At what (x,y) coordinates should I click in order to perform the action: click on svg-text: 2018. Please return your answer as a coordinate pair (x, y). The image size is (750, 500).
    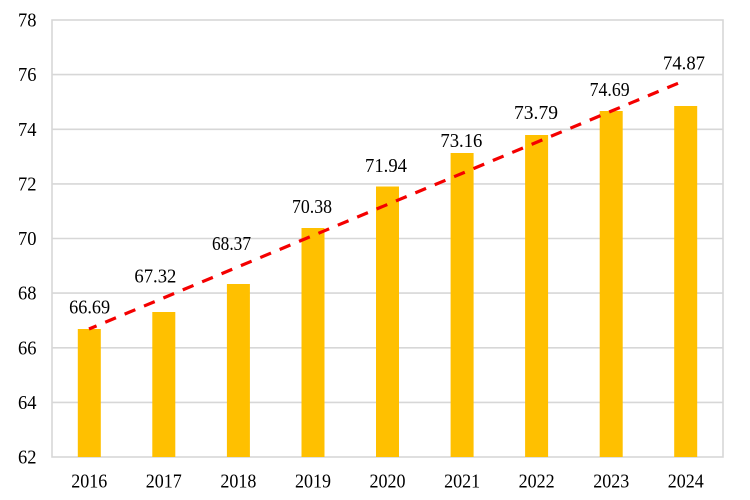
    Looking at the image, I should click on (238, 482).